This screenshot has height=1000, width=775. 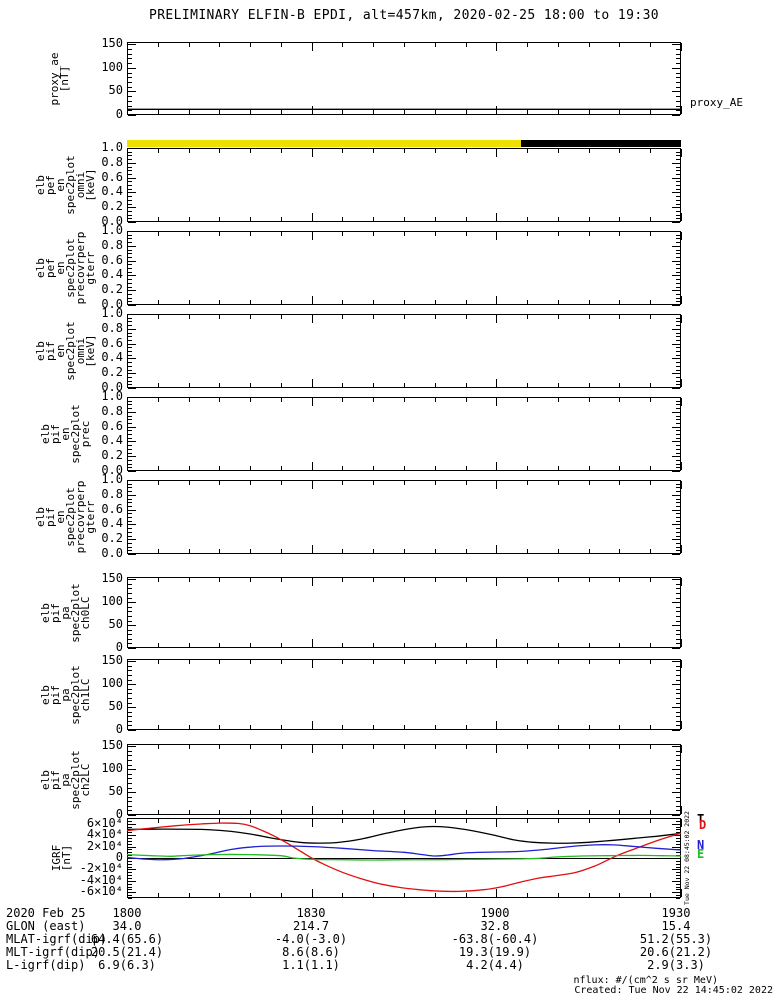 What do you see at coordinates (701, 819) in the screenshot?
I see `igrf-legend-letter-T: T` at bounding box center [701, 819].